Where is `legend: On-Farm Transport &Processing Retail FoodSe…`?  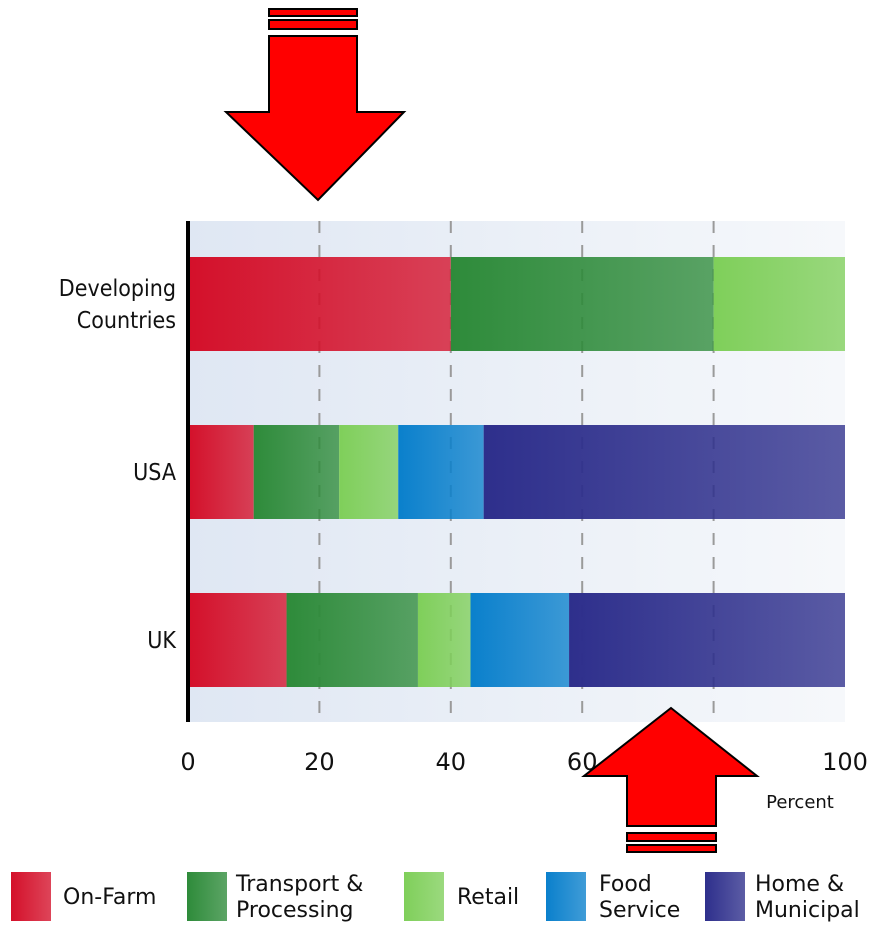 legend: On-Farm Transport &Processing Retail FoodSe… is located at coordinates (435, 897).